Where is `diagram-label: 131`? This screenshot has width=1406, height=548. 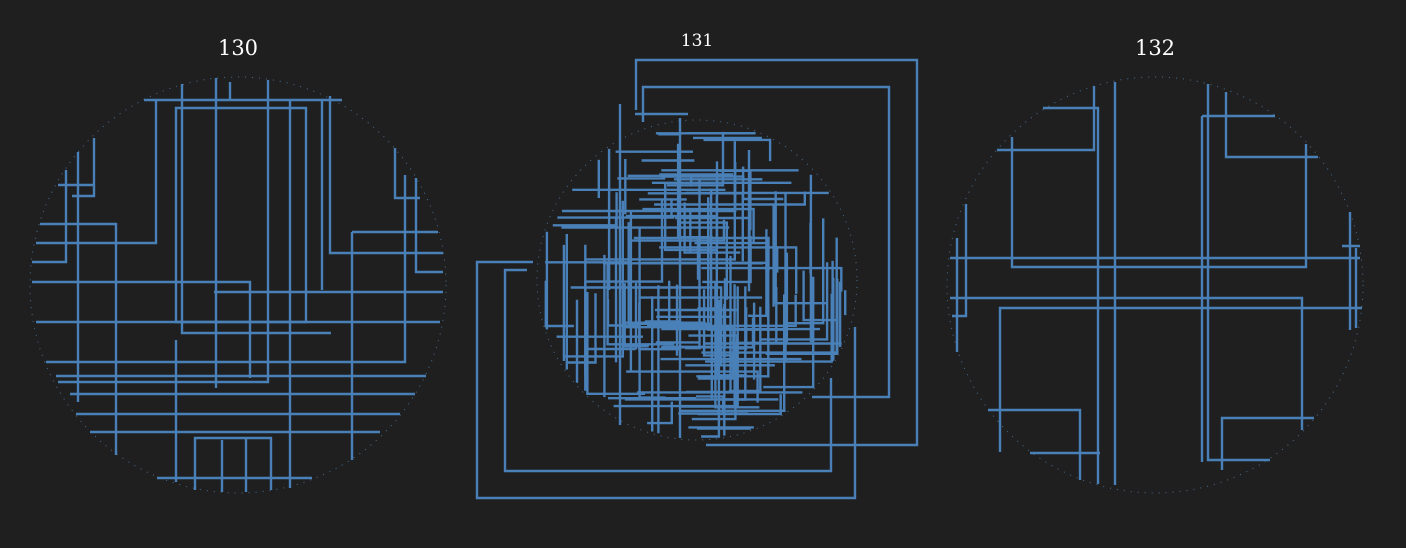
diagram-label: 131 is located at coordinates (697, 41).